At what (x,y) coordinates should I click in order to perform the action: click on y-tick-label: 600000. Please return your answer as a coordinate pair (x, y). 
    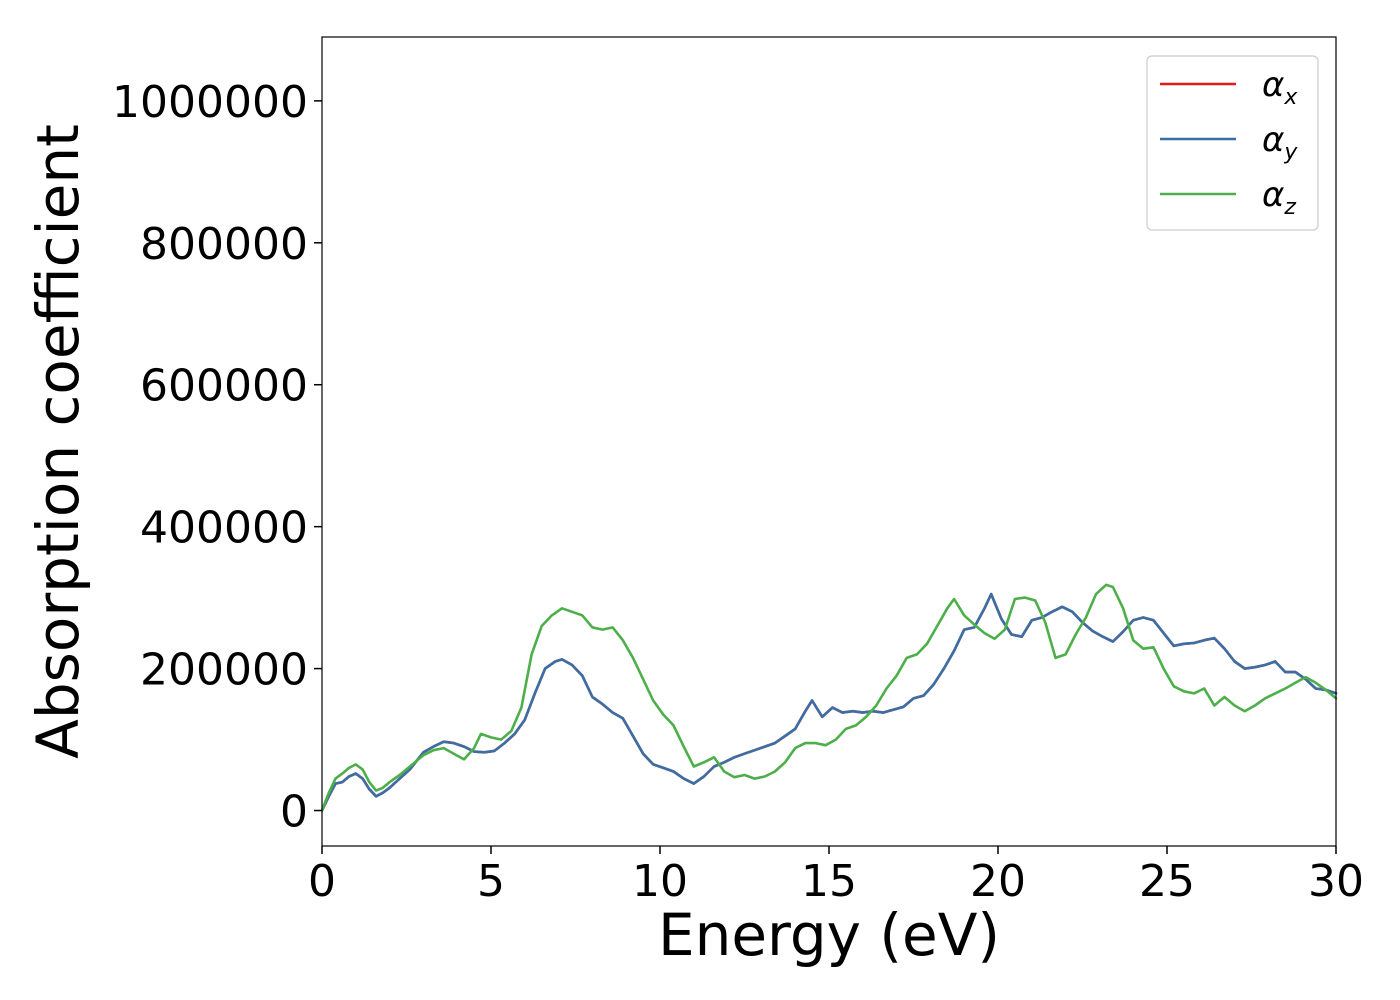
    Looking at the image, I should click on (224, 386).